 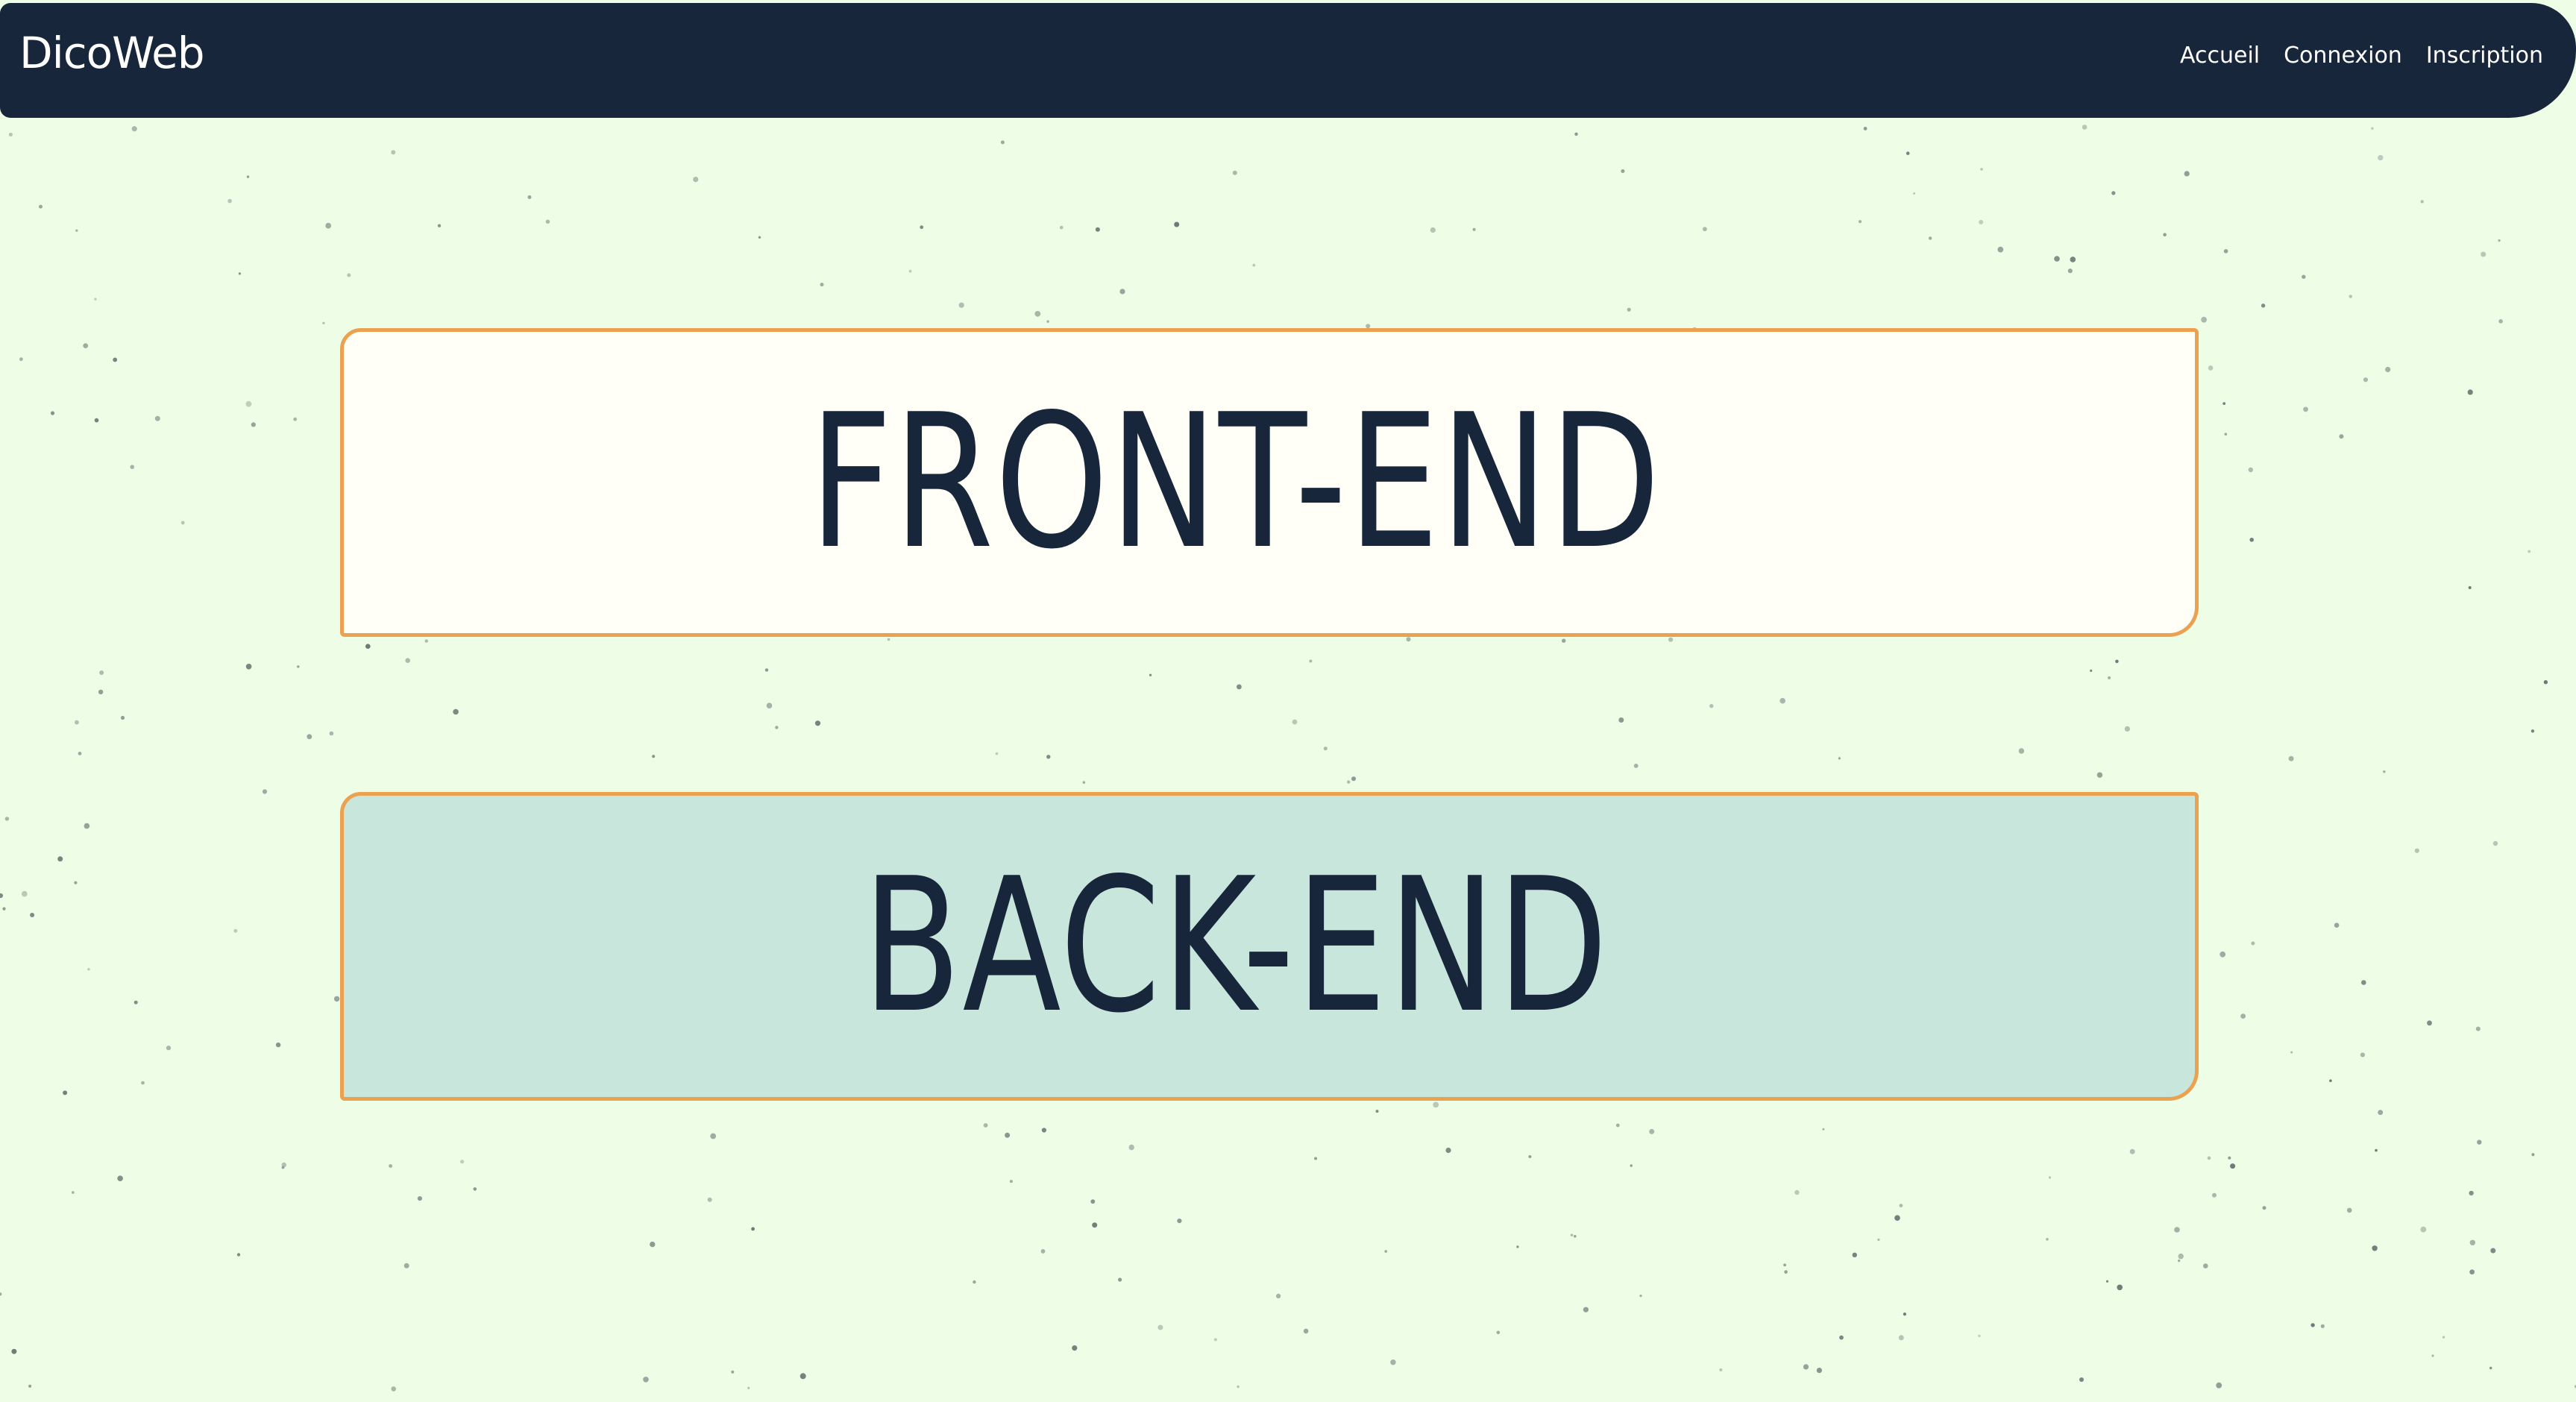 What do you see at coordinates (1288, 60) in the screenshot?
I see `top-navbar: DicoWeb Accueil Connexion Inscription` at bounding box center [1288, 60].